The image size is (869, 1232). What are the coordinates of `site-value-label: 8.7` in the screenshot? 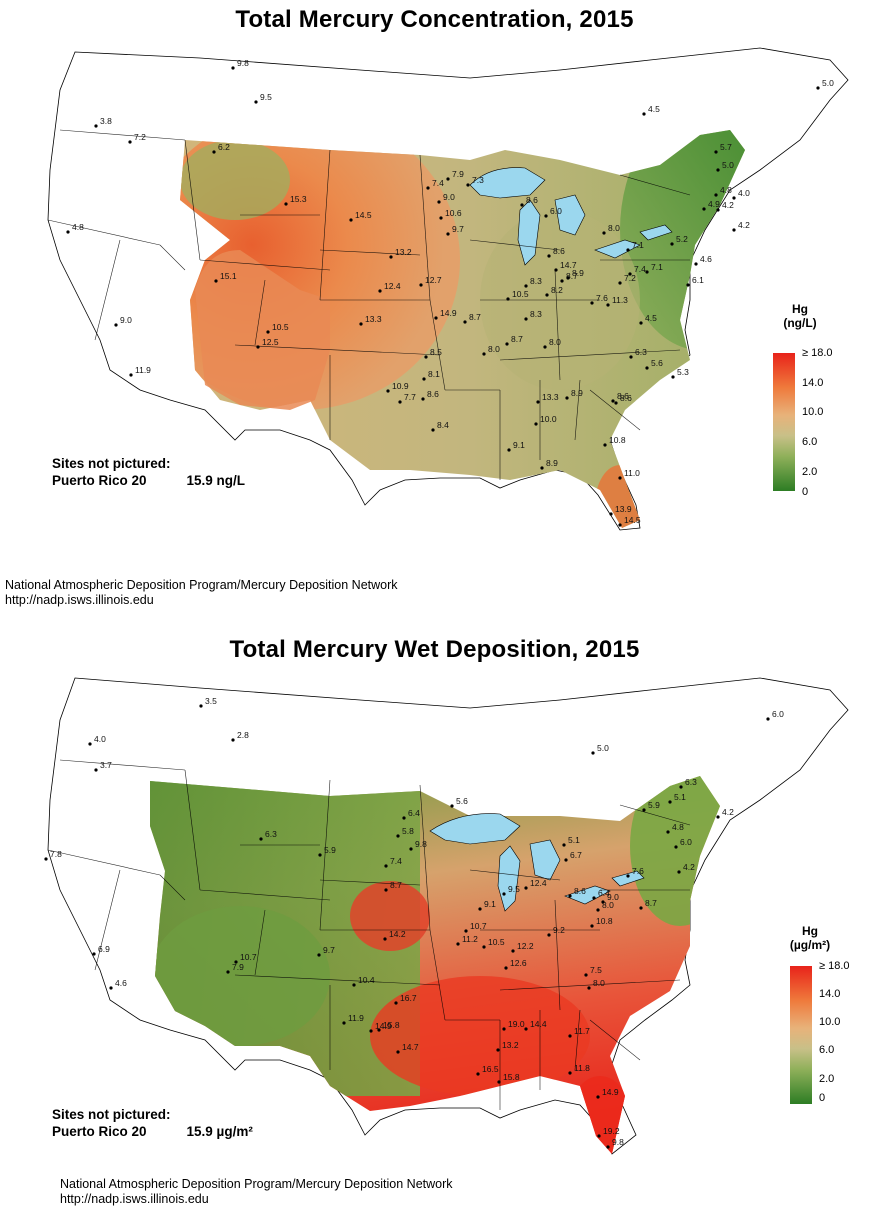 It's located at (651, 903).